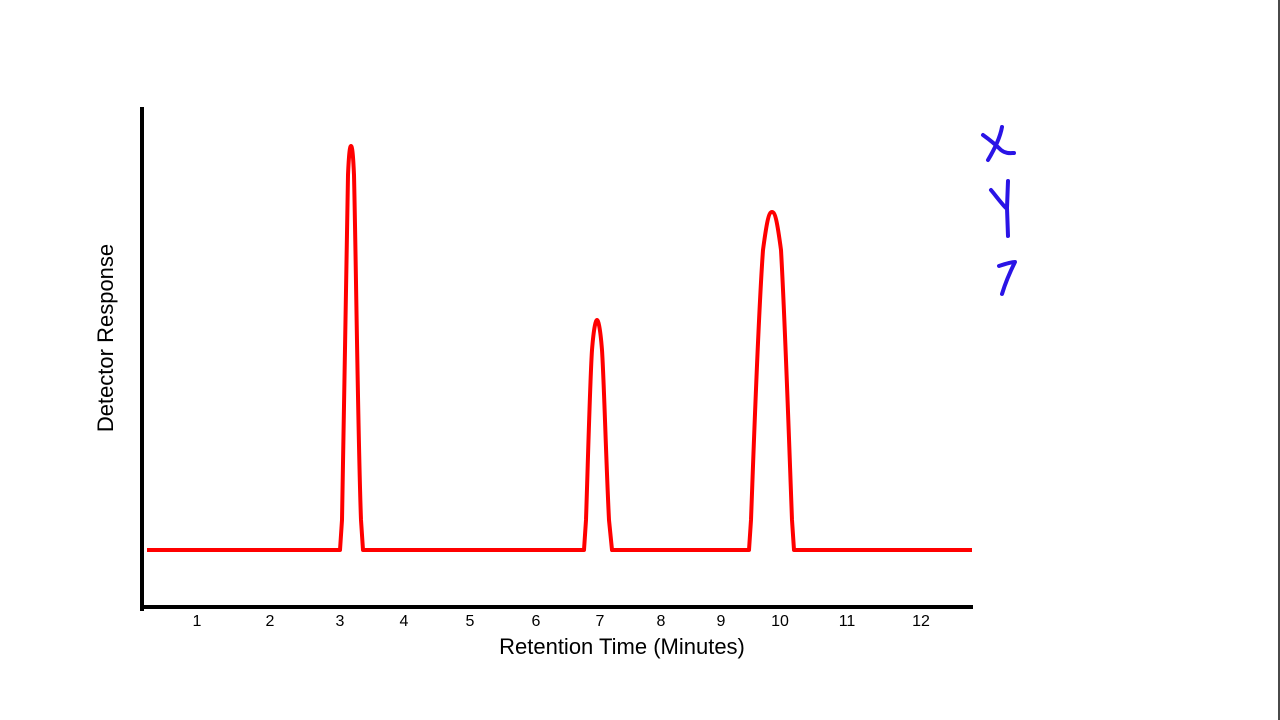 Image resolution: width=1280 pixels, height=720 pixels. What do you see at coordinates (921, 621) in the screenshot?
I see `x-tick-label: 12` at bounding box center [921, 621].